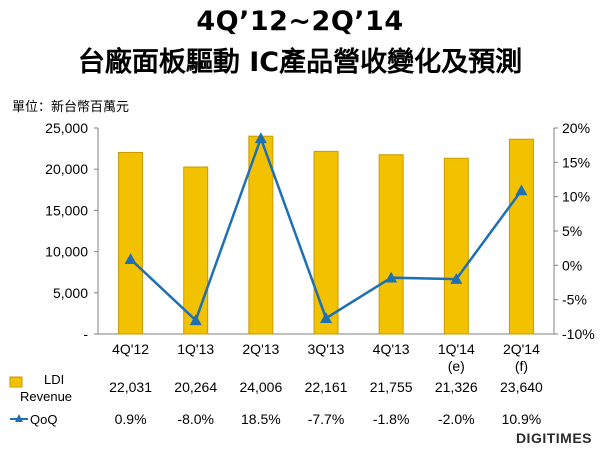 The height and width of the screenshot is (450, 600). Describe the element at coordinates (300, 21) in the screenshot. I see `chart-title-period: 4Q’12~2Q’14` at that location.